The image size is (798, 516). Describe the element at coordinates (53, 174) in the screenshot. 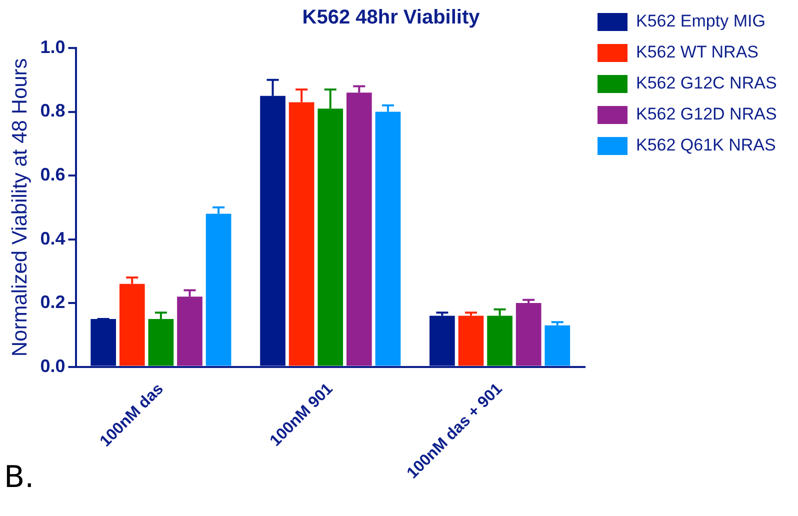

I see `y-tick-label: 0.6` at that location.